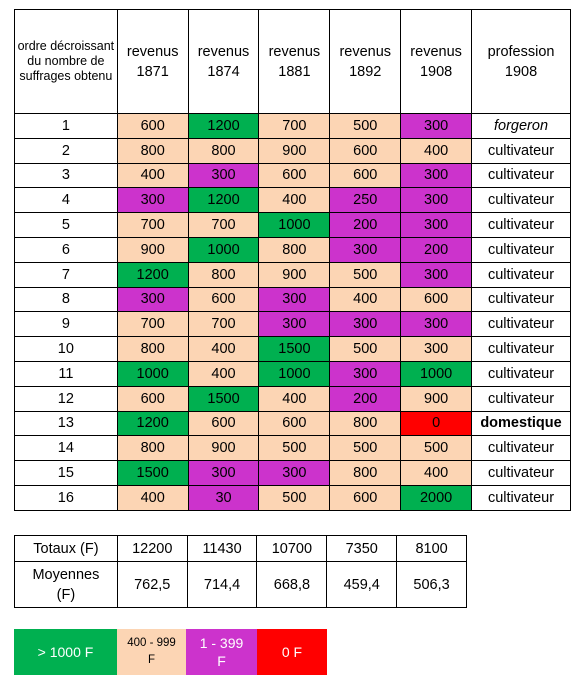 The image size is (577, 682). I want to click on table-row: 15 1500 300 300 800 400 cultivateur, so click(292, 473).